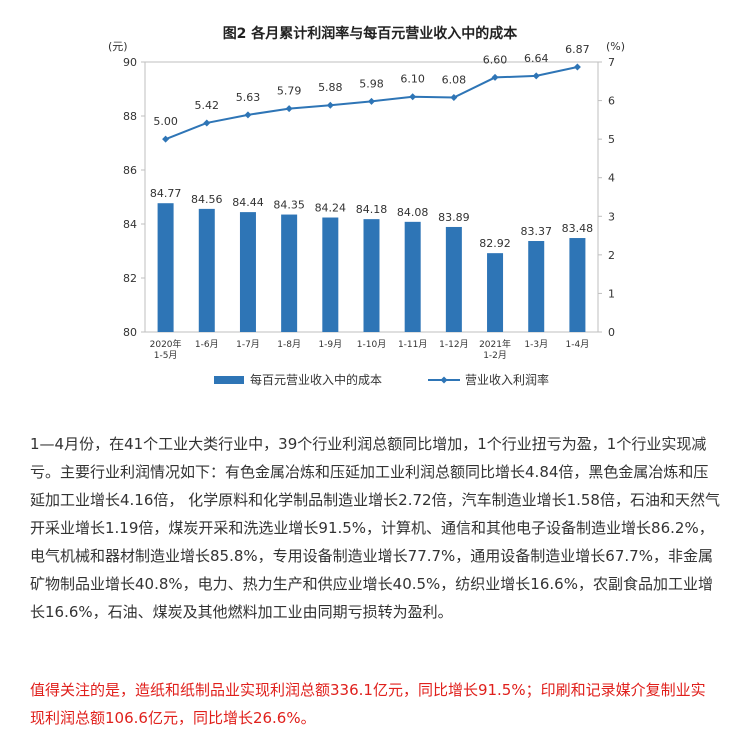 The width and height of the screenshot is (731, 741). I want to click on right-axis: 0 1 2 3 4 5 6 7, so click(606, 197).